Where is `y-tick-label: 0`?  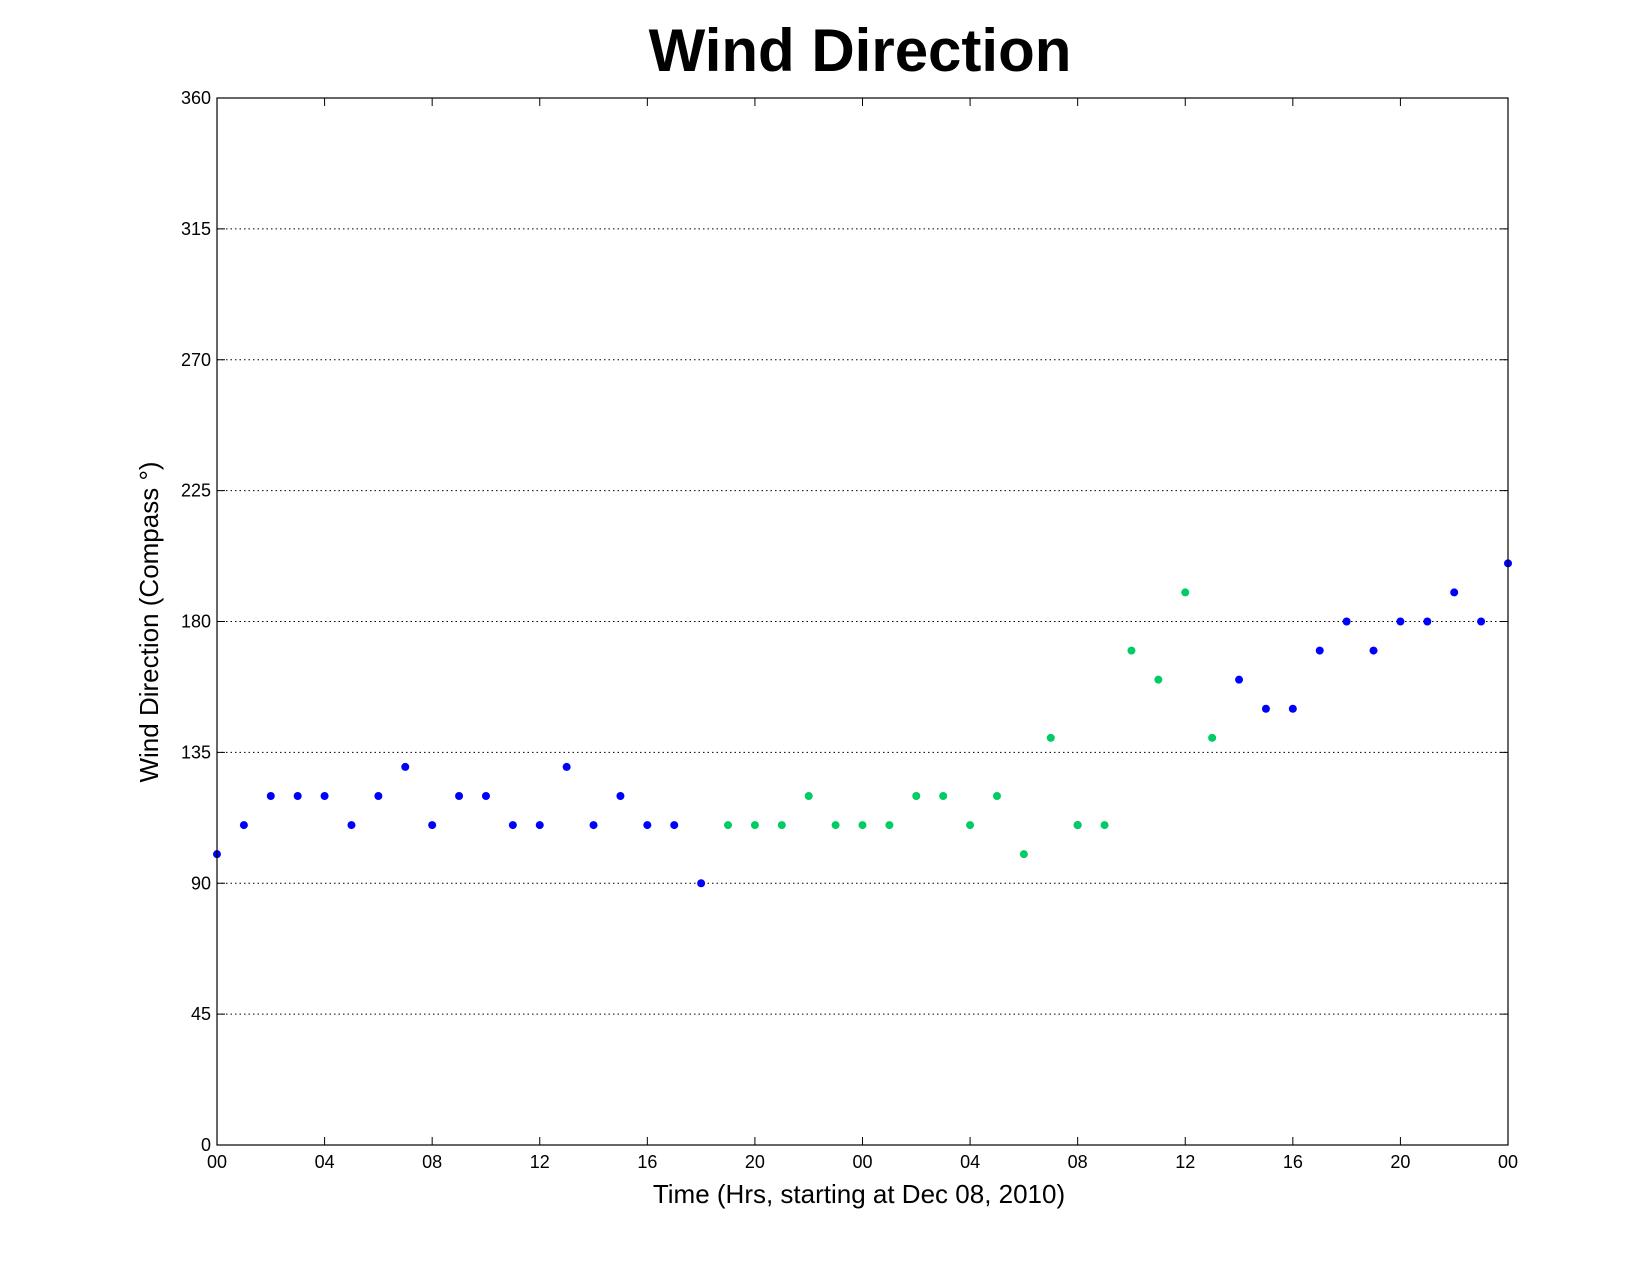 y-tick-label: 0 is located at coordinates (206, 1145).